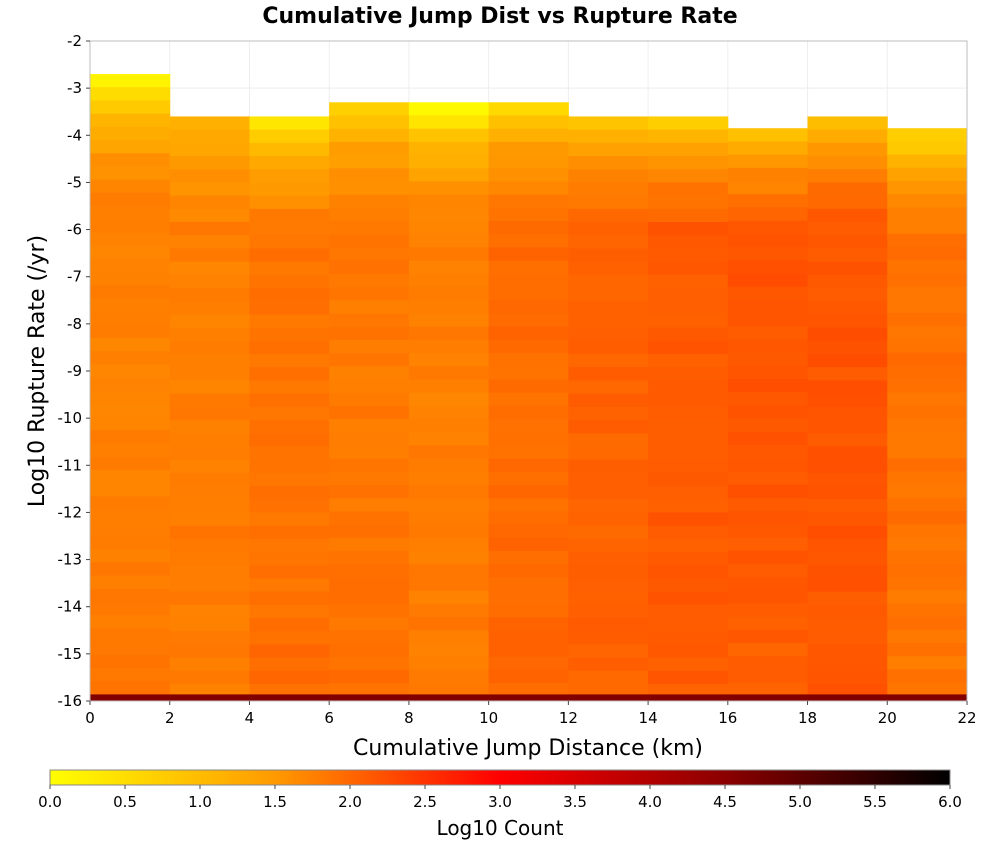  I want to click on y-tick-label: -2, so click(74, 41).